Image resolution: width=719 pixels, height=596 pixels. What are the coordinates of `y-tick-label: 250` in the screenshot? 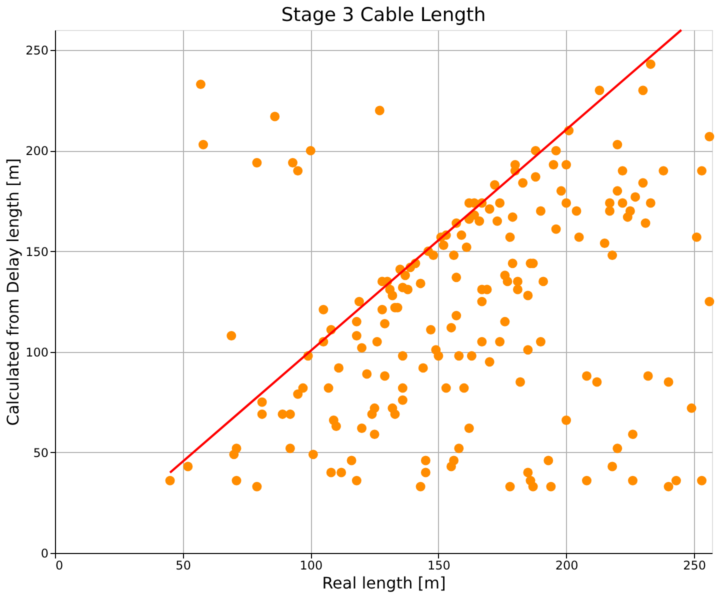 It's located at (37, 51).